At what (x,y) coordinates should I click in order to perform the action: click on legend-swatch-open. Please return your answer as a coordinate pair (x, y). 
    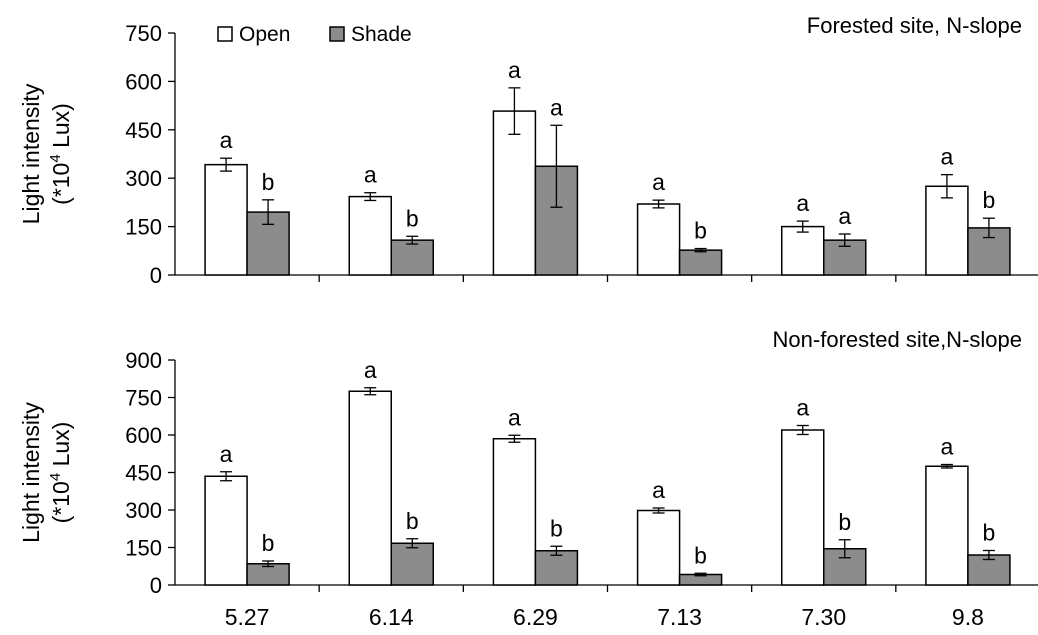
    Looking at the image, I should click on (225, 34).